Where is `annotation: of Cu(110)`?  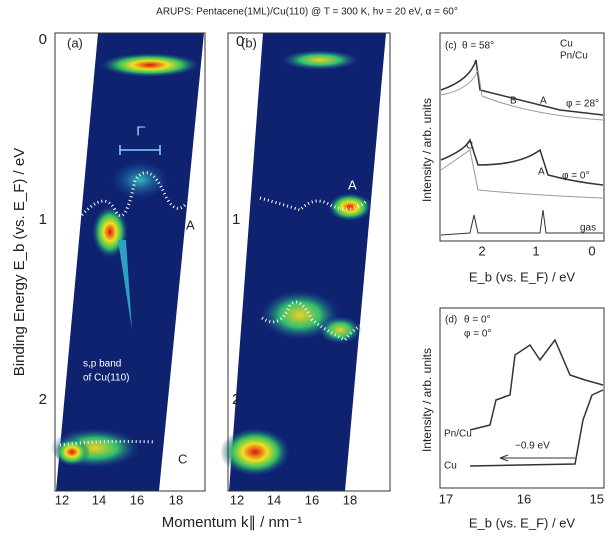 annotation: of Cu(110) is located at coordinates (106, 378).